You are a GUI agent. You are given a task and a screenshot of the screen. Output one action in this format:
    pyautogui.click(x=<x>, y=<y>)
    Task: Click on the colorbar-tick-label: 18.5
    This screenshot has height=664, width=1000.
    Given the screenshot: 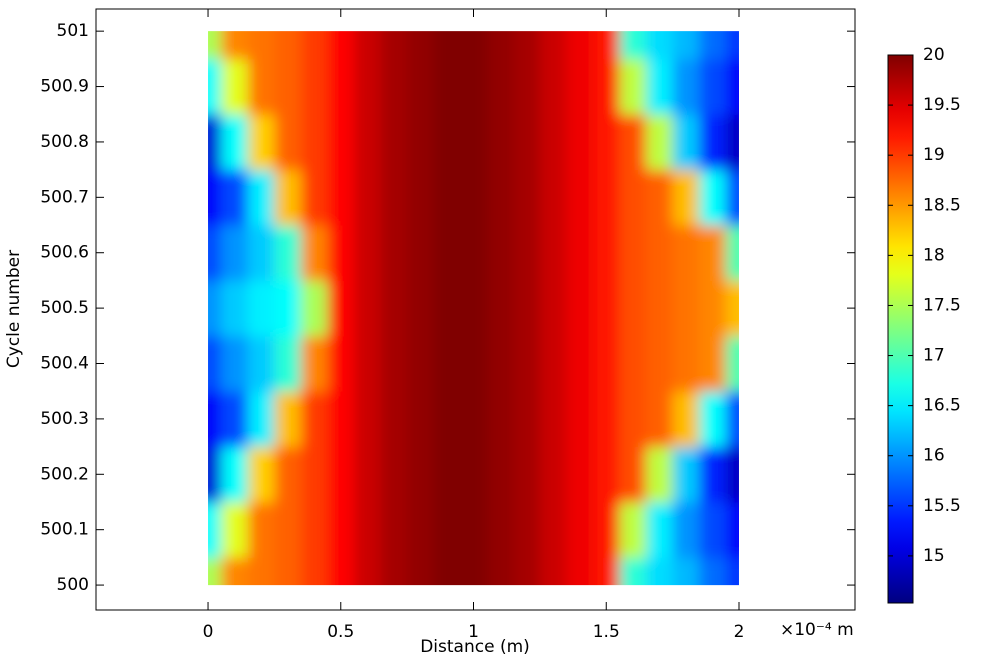 What is the action you would take?
    pyautogui.click(x=942, y=205)
    